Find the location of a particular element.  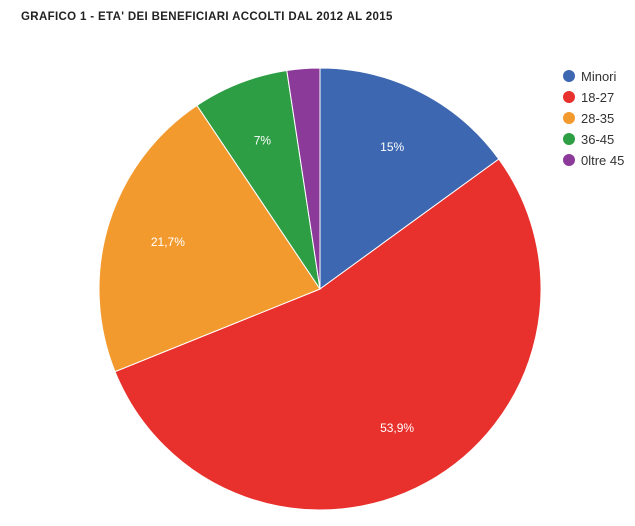

legend-item: 18-27 is located at coordinates (593, 97).